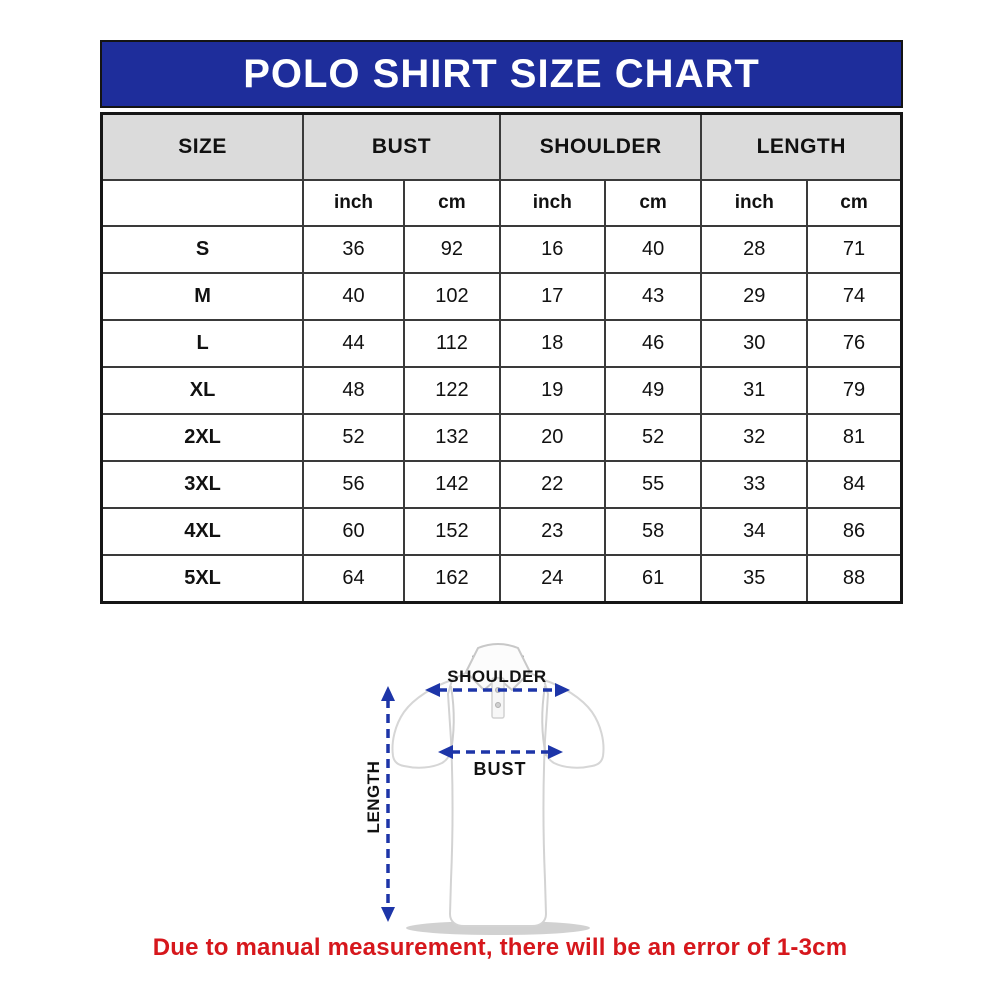  Describe the element at coordinates (202, 579) in the screenshot. I see `size-cell: 5XL` at that location.